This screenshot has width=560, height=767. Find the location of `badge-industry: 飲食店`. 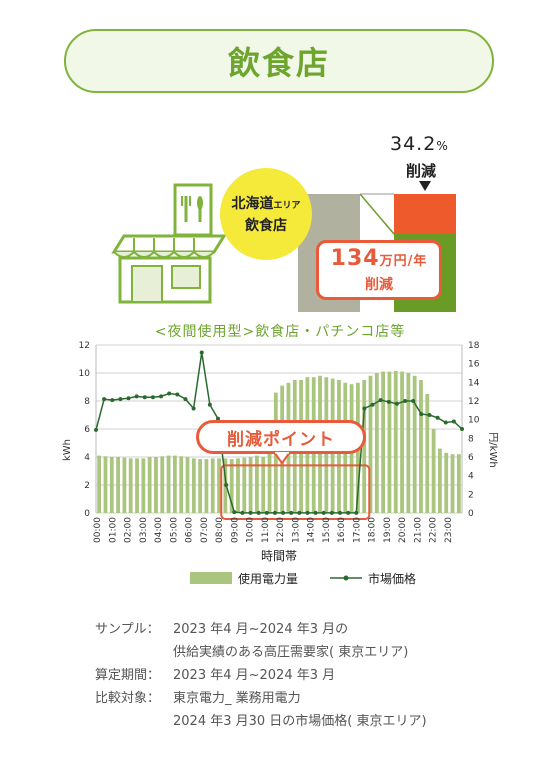

badge-industry: 飲食店 is located at coordinates (266, 226).